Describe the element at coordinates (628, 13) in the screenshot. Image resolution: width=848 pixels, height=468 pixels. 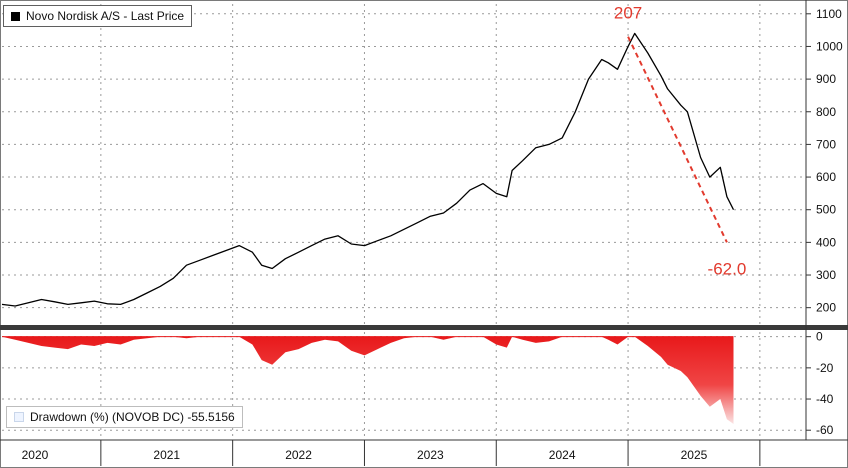
I see `price-annotation: 207` at that location.